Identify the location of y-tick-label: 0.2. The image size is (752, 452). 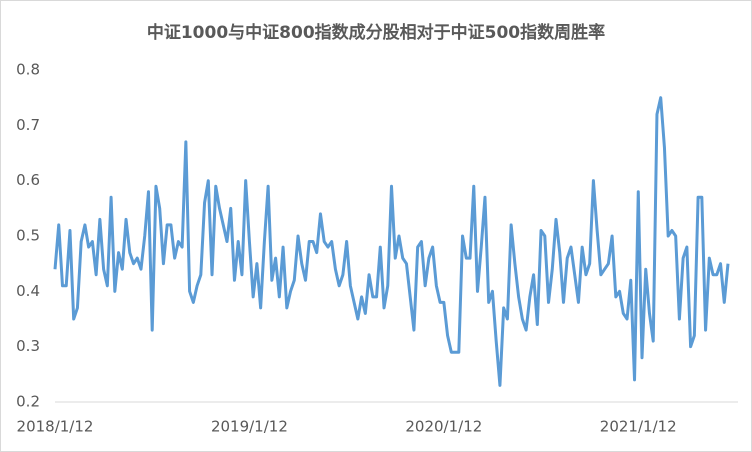
(28, 402).